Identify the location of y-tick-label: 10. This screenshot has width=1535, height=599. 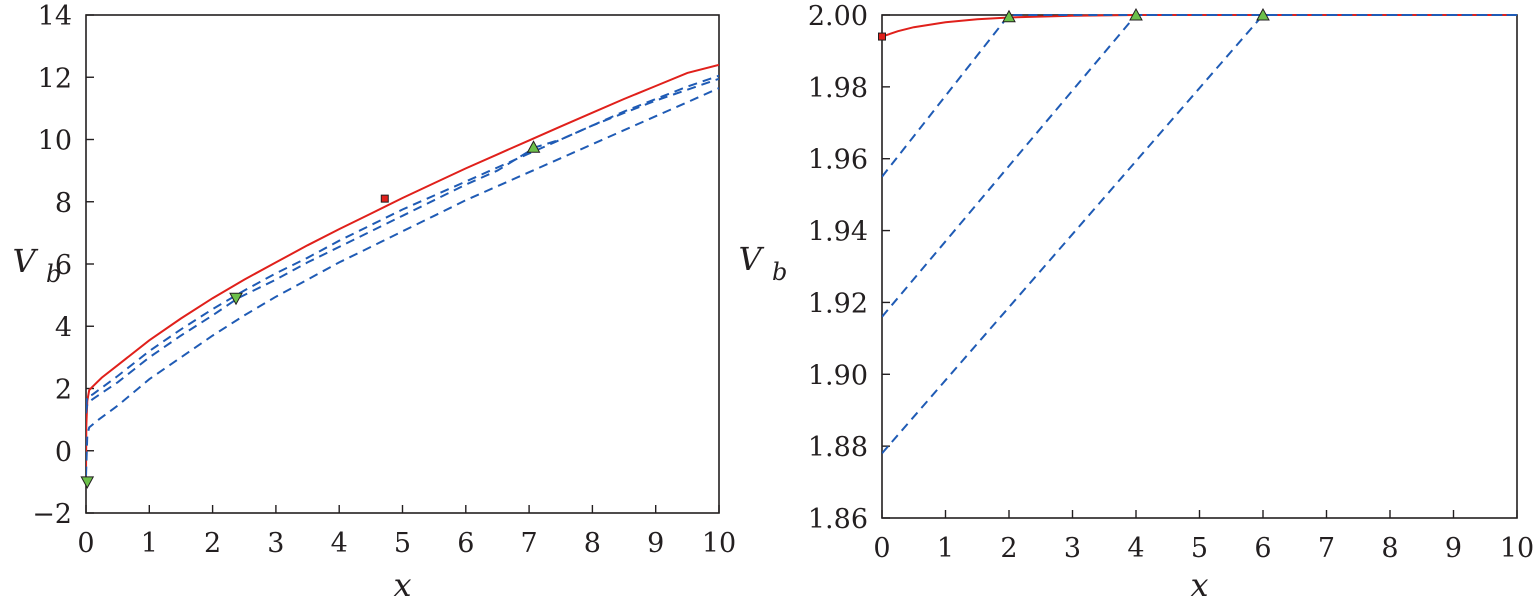
(55, 141).